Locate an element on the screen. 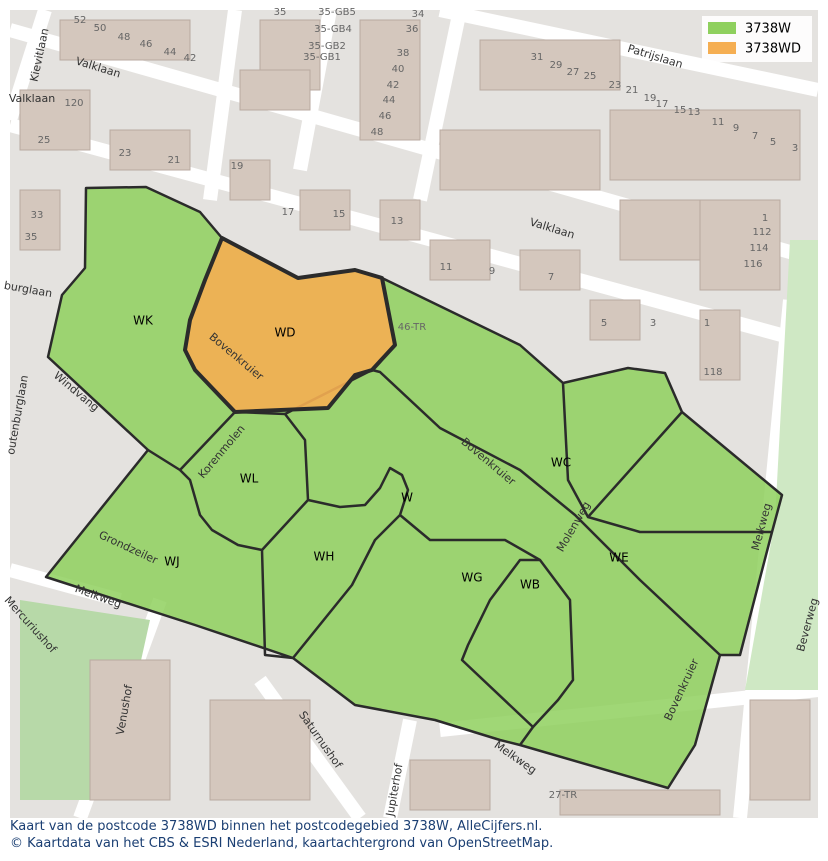 Image resolution: width=828 pixels, height=861 pixels. house-number: 46-TR is located at coordinates (412, 327).